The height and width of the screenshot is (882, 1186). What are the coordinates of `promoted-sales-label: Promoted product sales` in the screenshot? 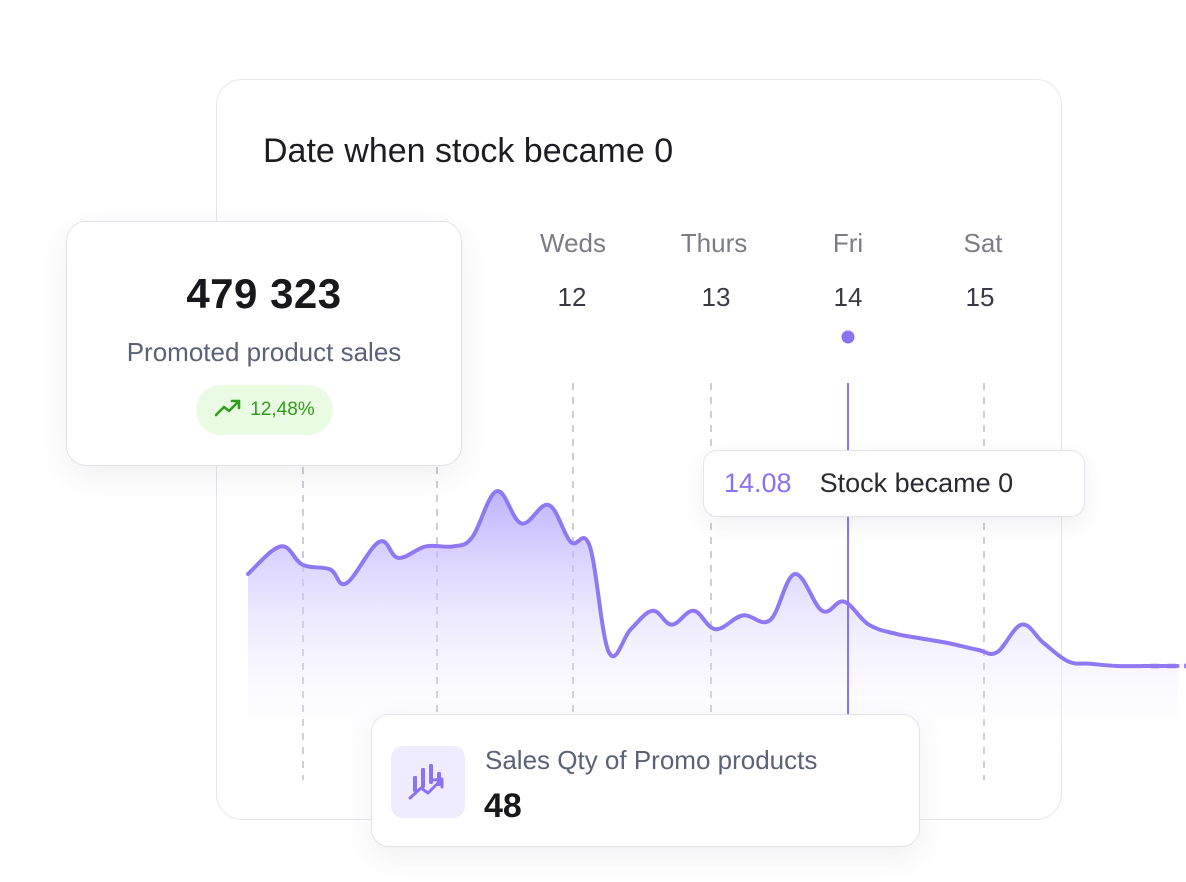 It's located at (264, 352).